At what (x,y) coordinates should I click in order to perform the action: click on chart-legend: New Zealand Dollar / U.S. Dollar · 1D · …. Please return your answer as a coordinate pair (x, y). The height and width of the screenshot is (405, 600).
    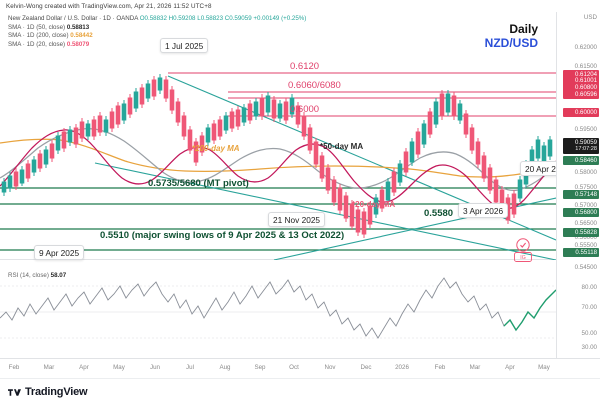
    Looking at the image, I should click on (157, 32).